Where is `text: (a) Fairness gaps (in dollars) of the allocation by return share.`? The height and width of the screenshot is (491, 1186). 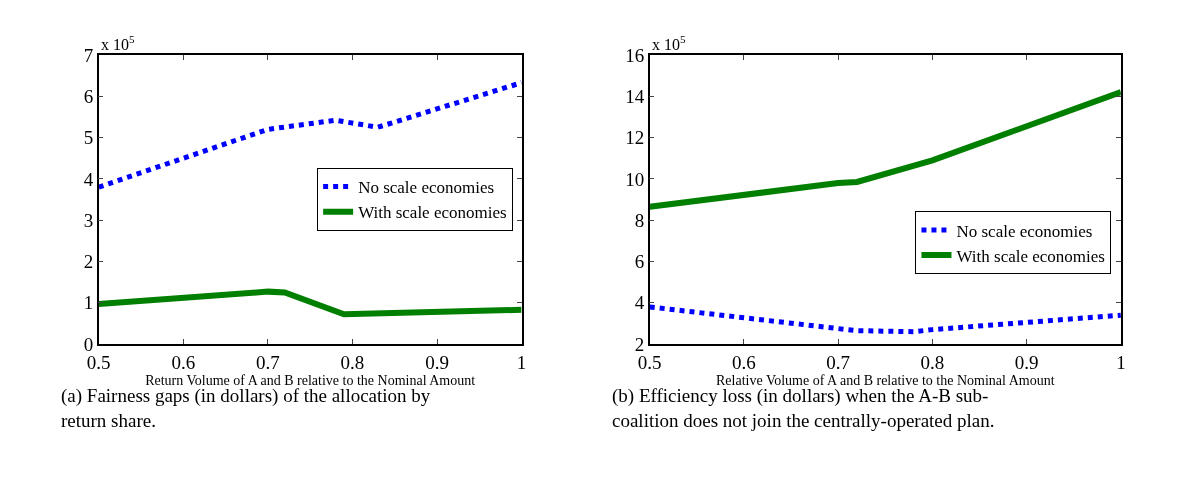 text: (a) Fairness gaps (in dollars) of the allocation by return share. is located at coordinates (246, 408).